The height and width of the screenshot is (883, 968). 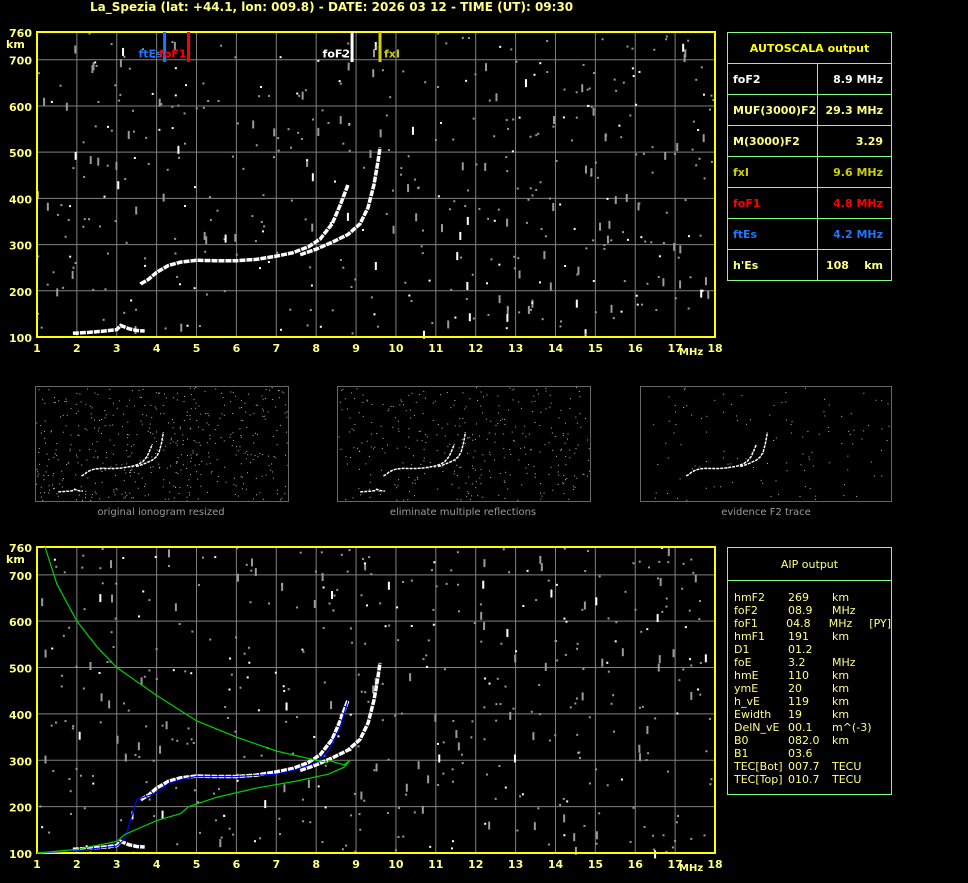 What do you see at coordinates (316, 348) in the screenshot?
I see `x-tick-label: 8` at bounding box center [316, 348].